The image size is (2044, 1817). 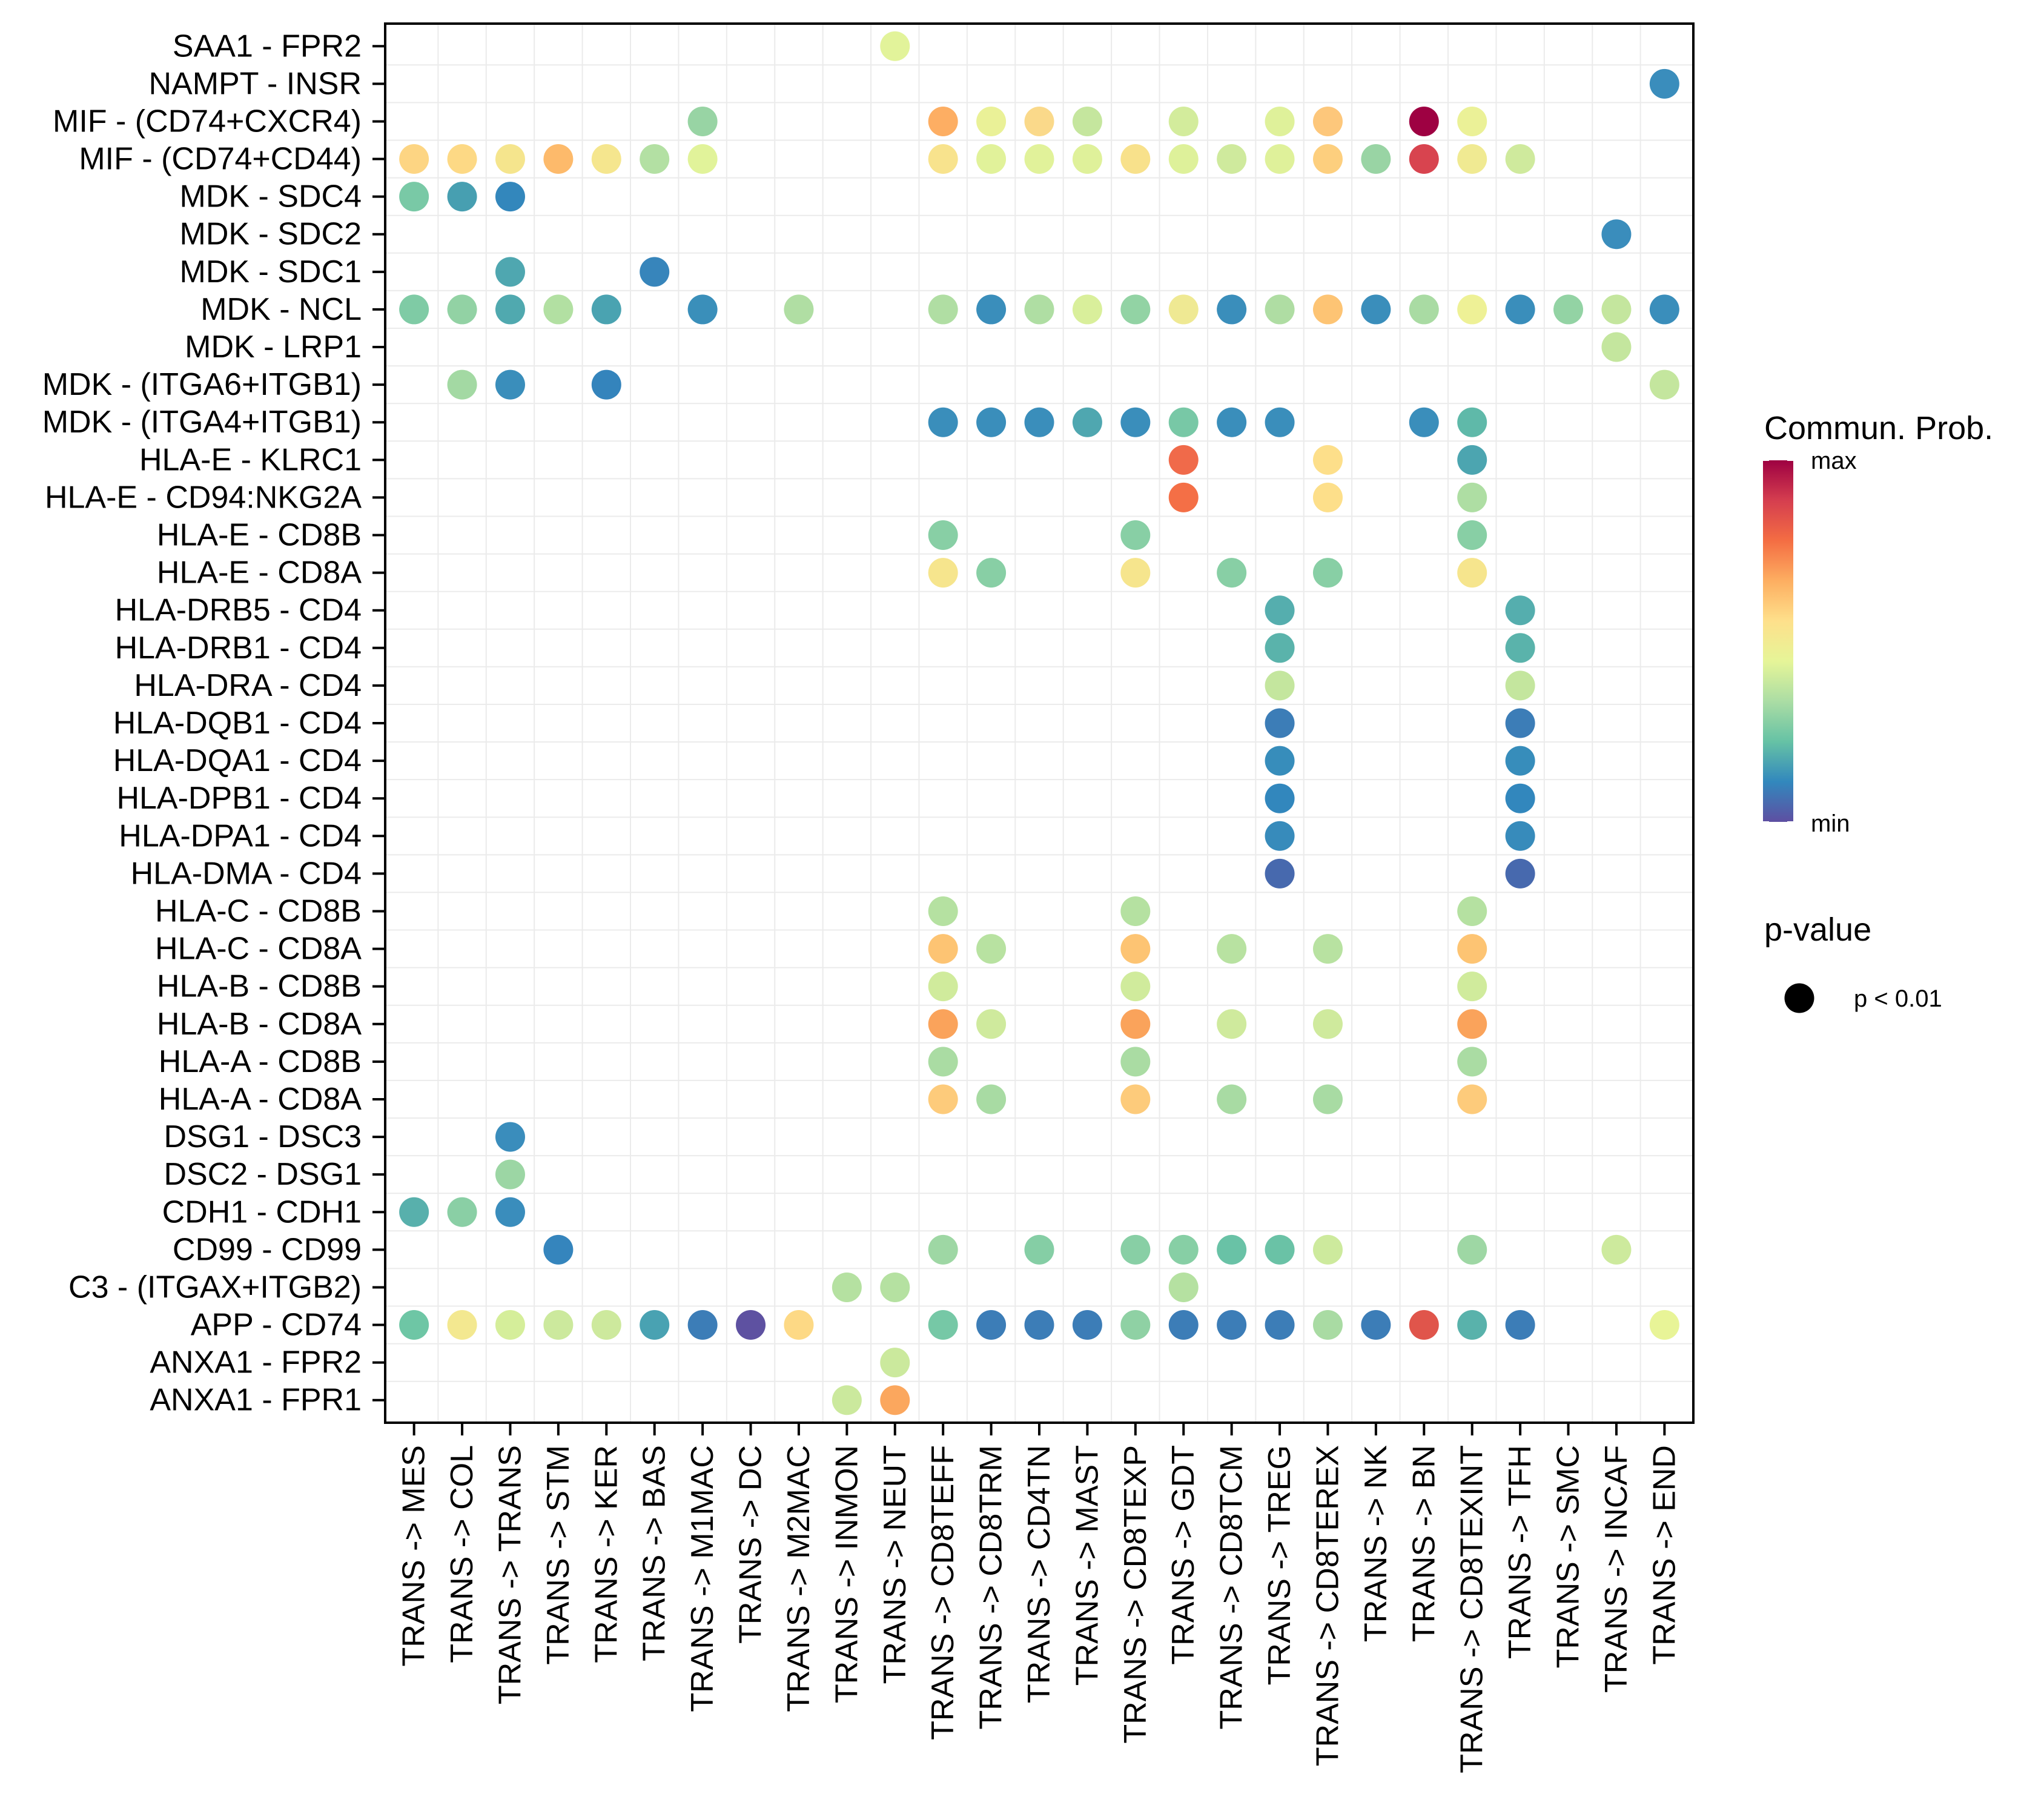 What do you see at coordinates (1878, 711) in the screenshot?
I see `legend: Commun. Prob. max min p-value p < 0.01` at bounding box center [1878, 711].